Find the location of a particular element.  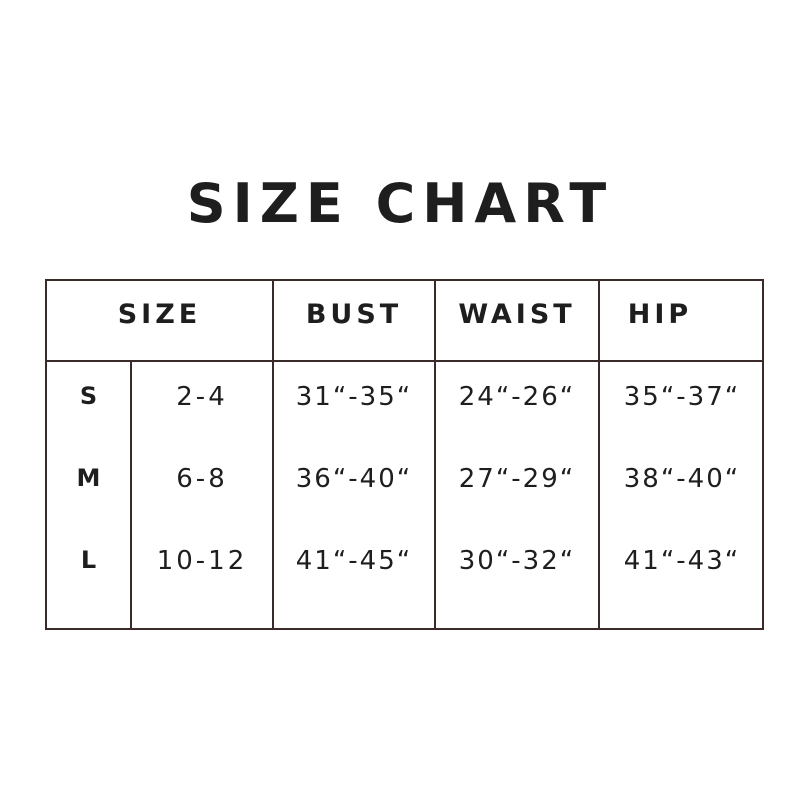

cell-bust: 31“-35“ is located at coordinates (354, 397).